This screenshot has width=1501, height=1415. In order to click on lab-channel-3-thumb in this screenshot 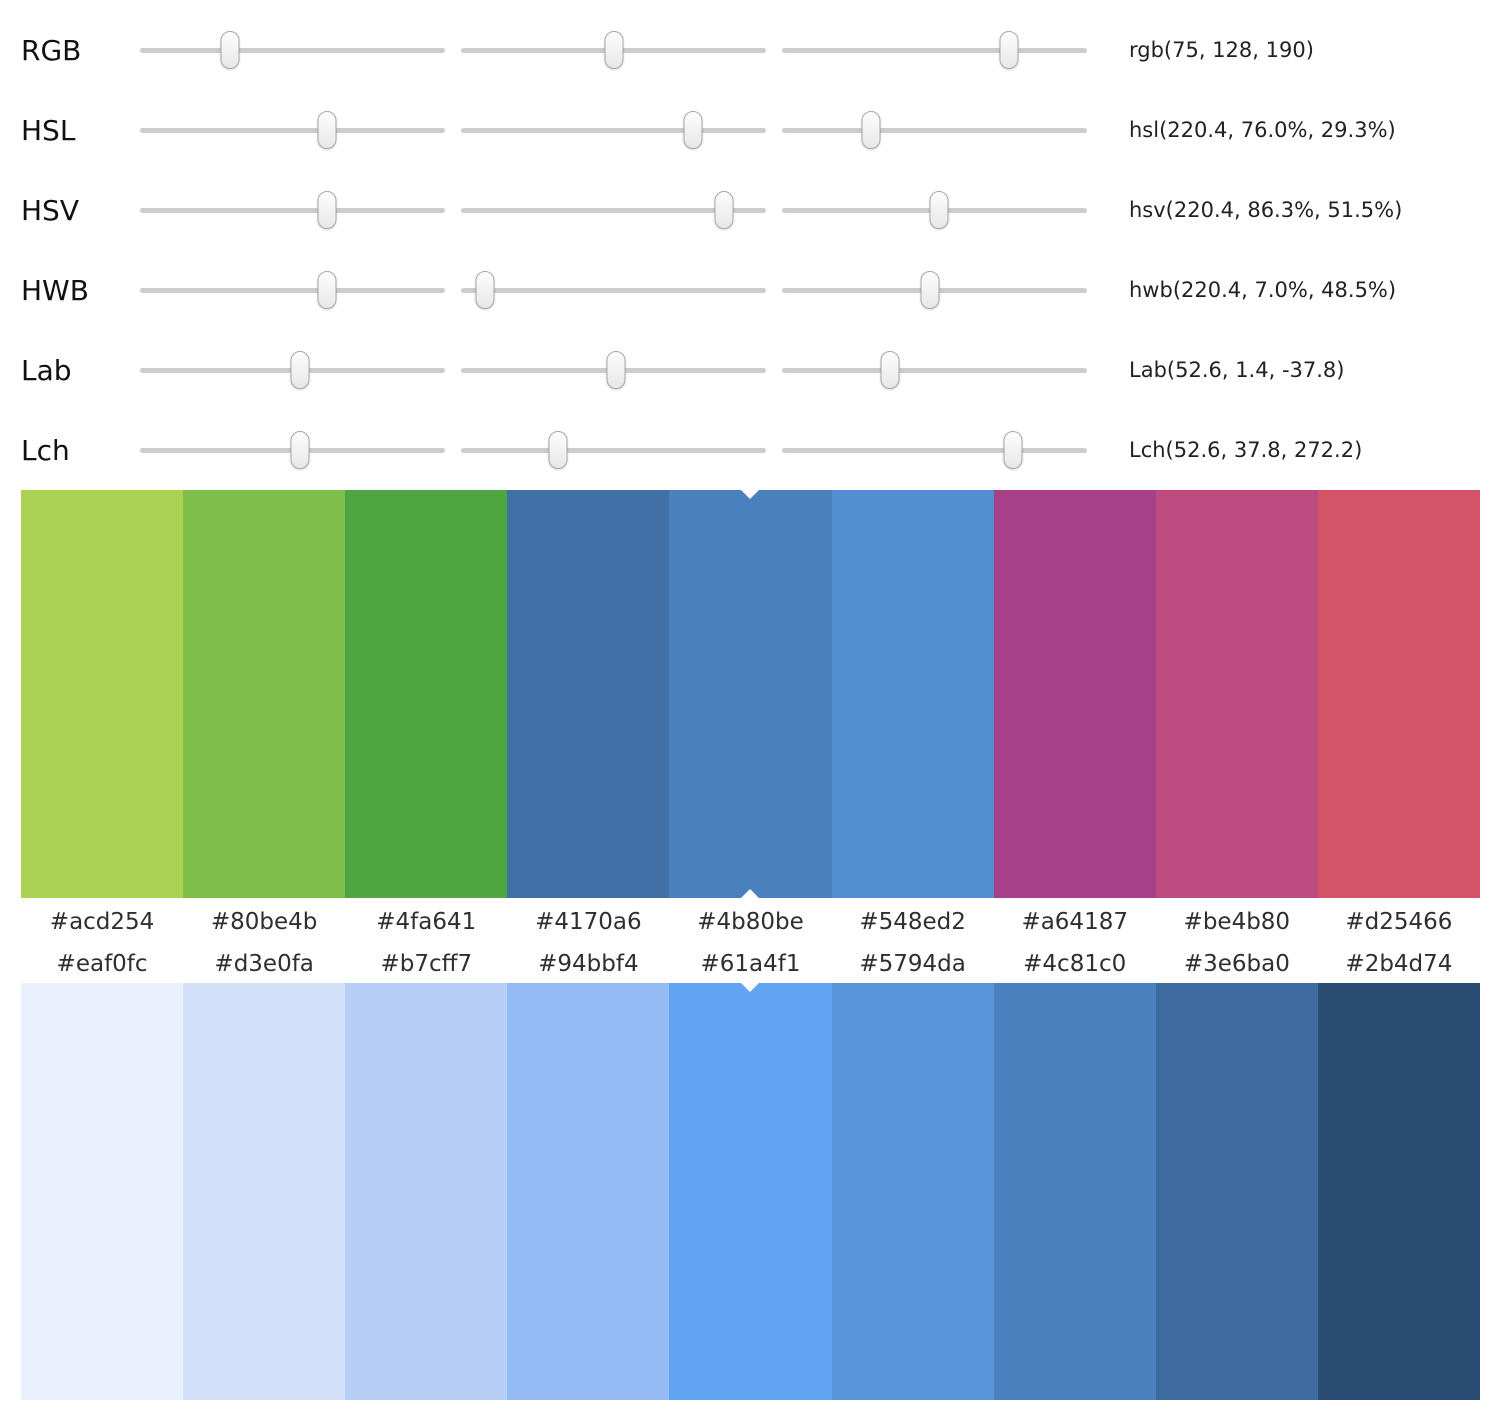, I will do `click(890, 370)`.